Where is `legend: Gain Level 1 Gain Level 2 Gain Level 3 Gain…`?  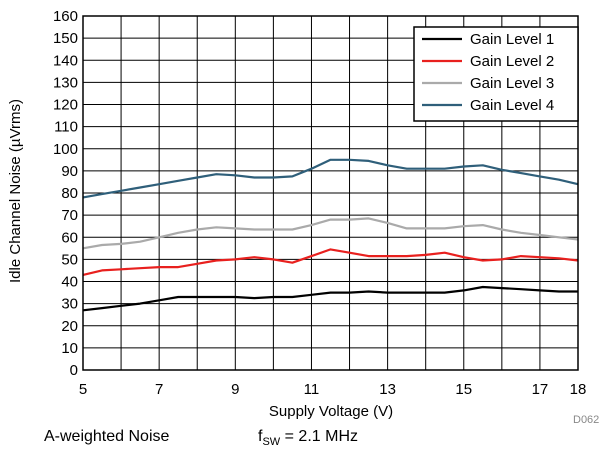
legend: Gain Level 1 Gain Level 2 Gain Level 3 Gain… is located at coordinates (496, 74).